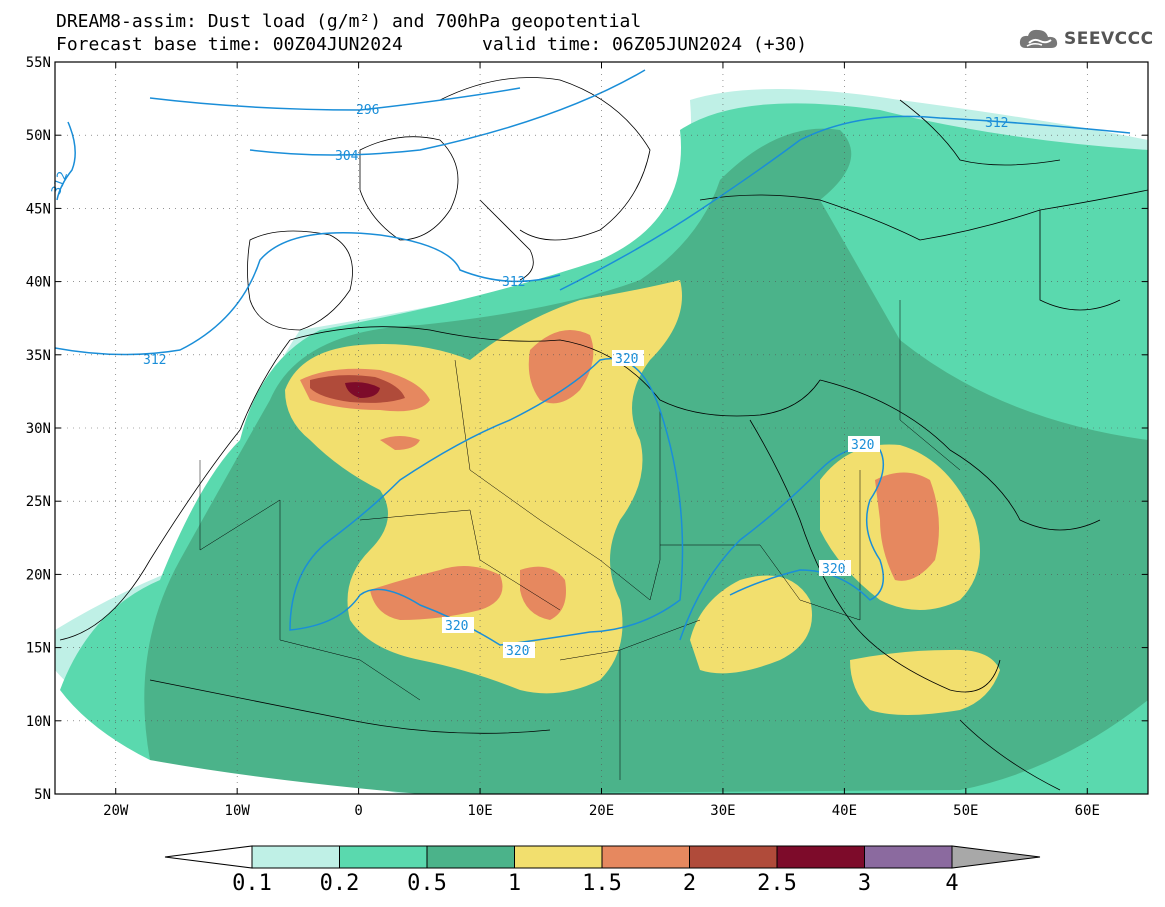 Image resolution: width=1165 pixels, height=907 pixels. What do you see at coordinates (645, 44) in the screenshot?
I see `valid-time: valid time: 06Z05JUN2024 (+30)` at bounding box center [645, 44].